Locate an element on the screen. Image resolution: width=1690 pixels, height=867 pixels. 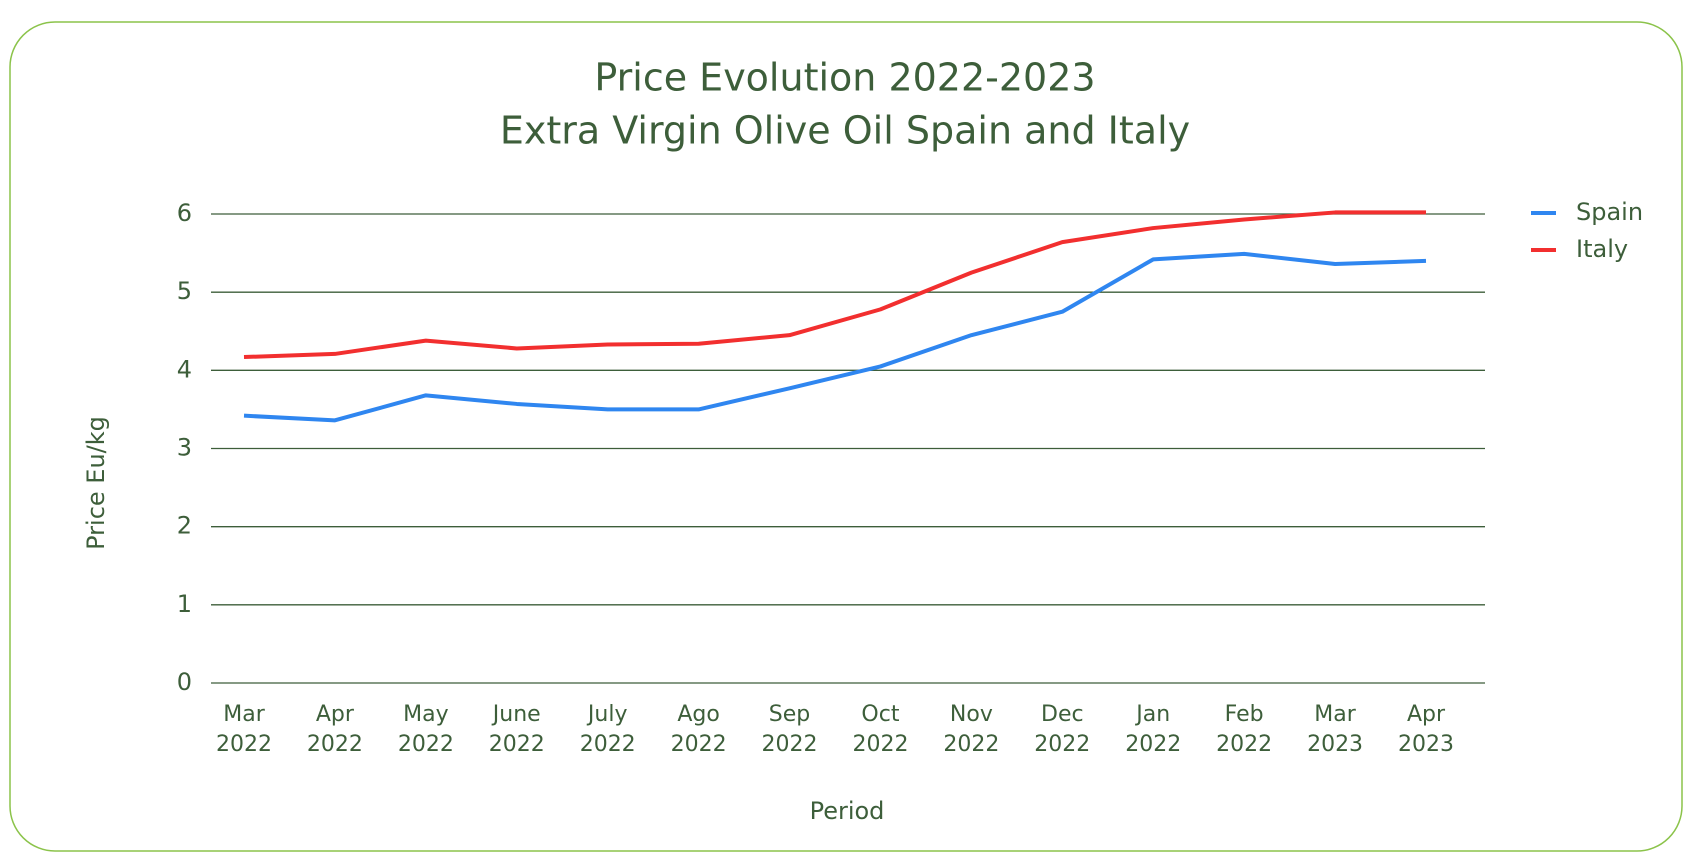
y-tick-label: 0 is located at coordinates (184, 682).